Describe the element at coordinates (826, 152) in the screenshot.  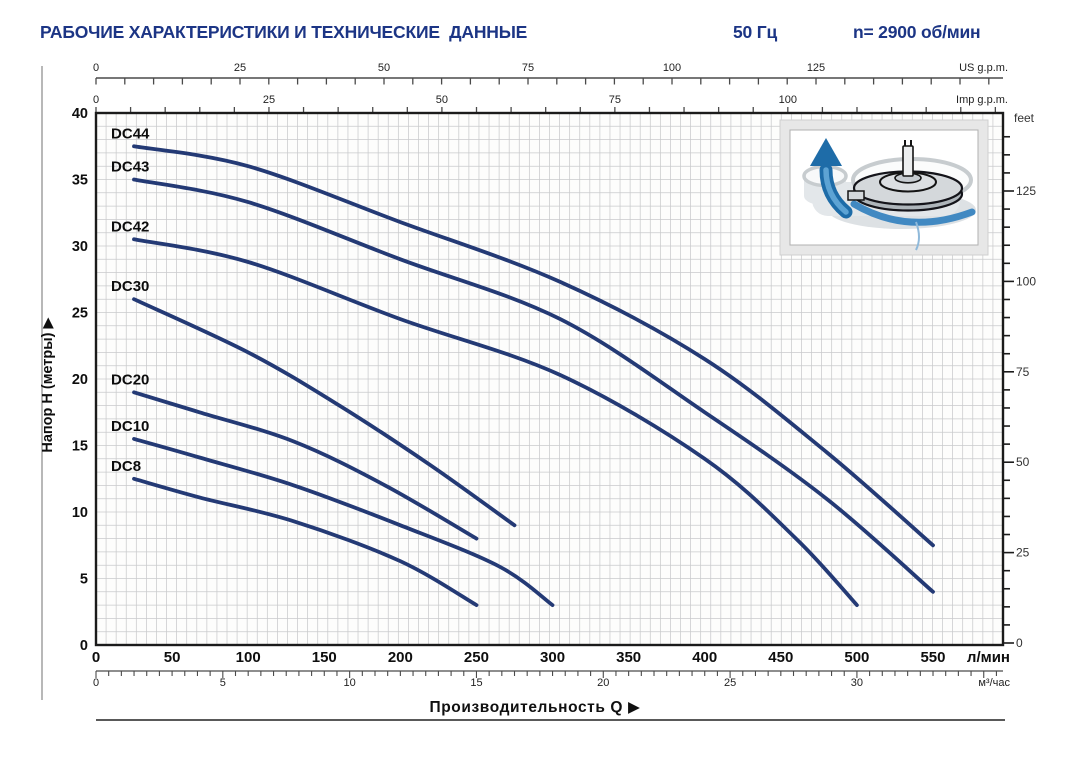
I see `flow-arrow-head` at that location.